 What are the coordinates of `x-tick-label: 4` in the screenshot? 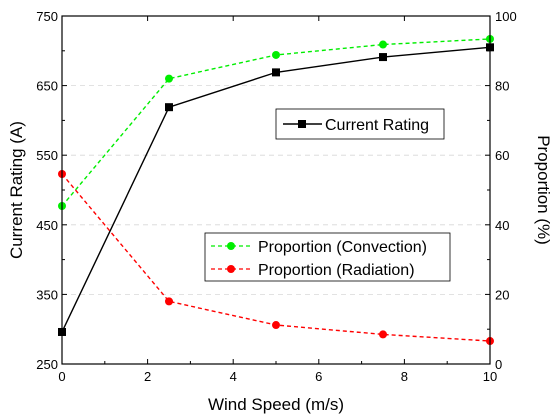 It's located at (233, 376).